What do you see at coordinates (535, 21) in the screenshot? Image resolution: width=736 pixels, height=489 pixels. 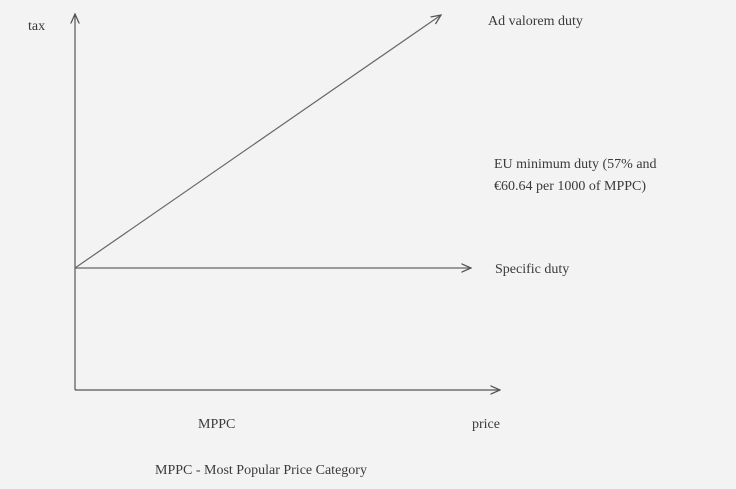 I see `line-label: Ad valorem duty` at bounding box center [535, 21].